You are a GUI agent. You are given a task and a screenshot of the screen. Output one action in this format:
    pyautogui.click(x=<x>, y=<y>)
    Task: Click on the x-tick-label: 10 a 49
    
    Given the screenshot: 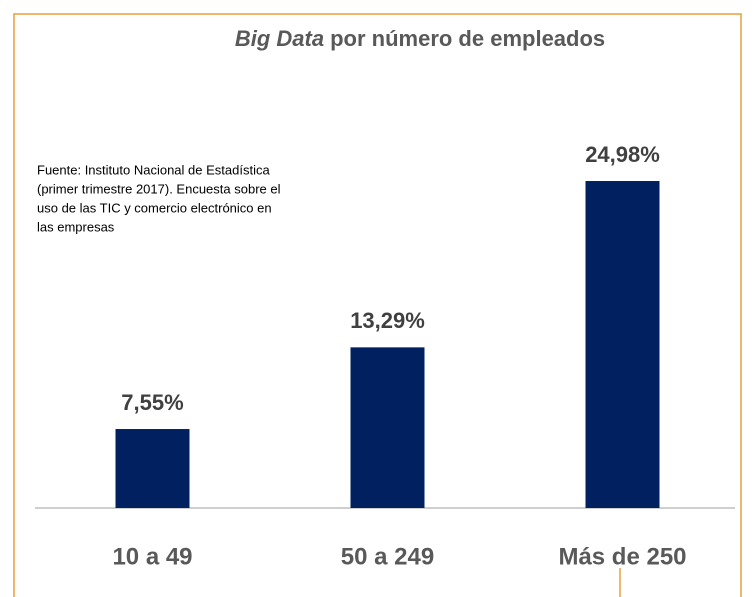 What is the action you would take?
    pyautogui.click(x=152, y=556)
    